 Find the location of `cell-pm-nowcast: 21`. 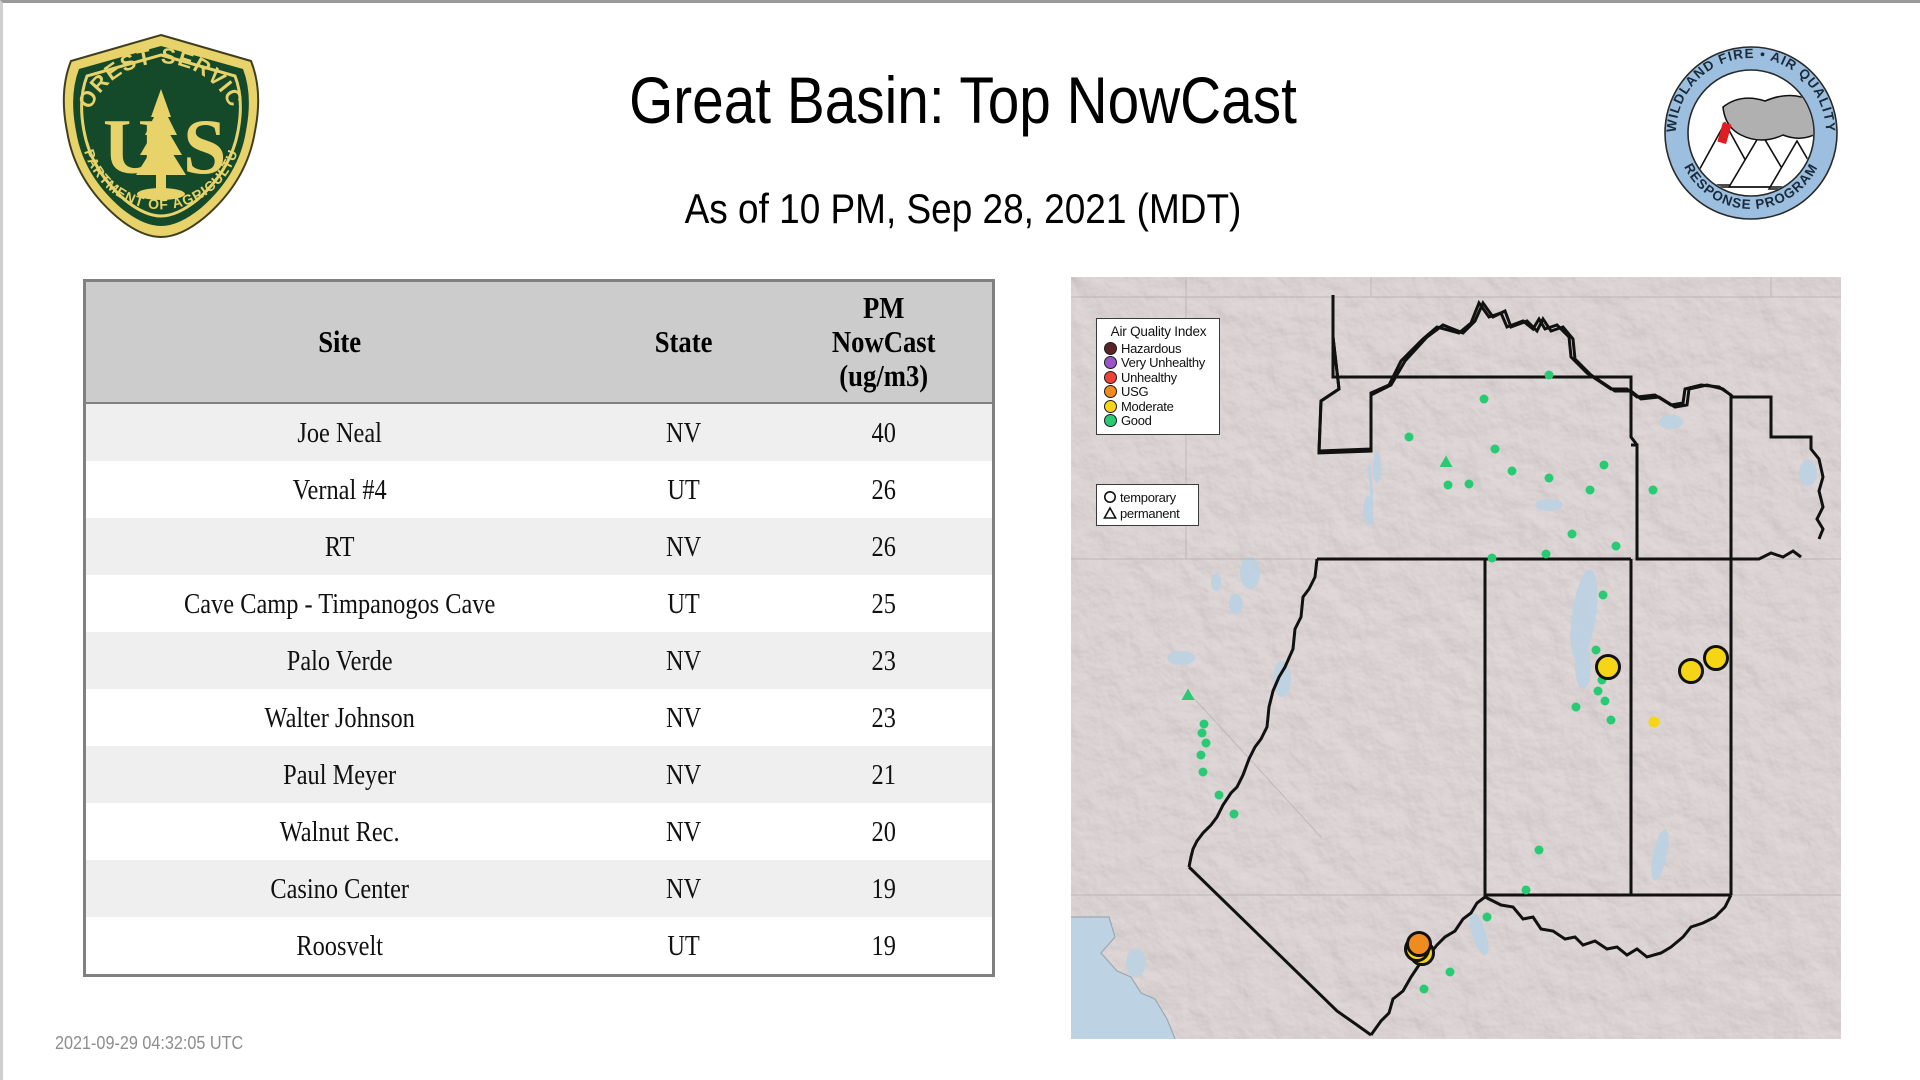

cell-pm-nowcast: 21 is located at coordinates (883, 774).